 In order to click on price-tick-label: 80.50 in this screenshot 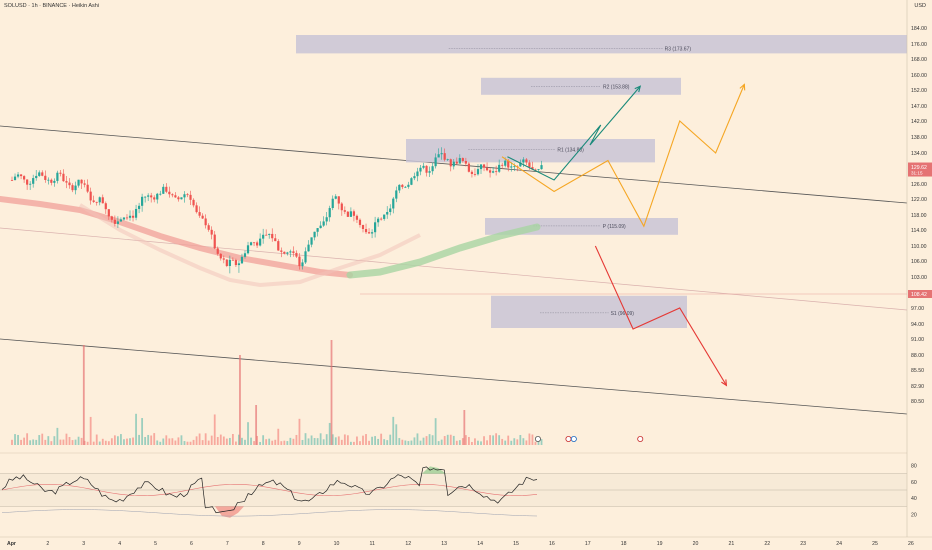, I will do `click(917, 402)`.